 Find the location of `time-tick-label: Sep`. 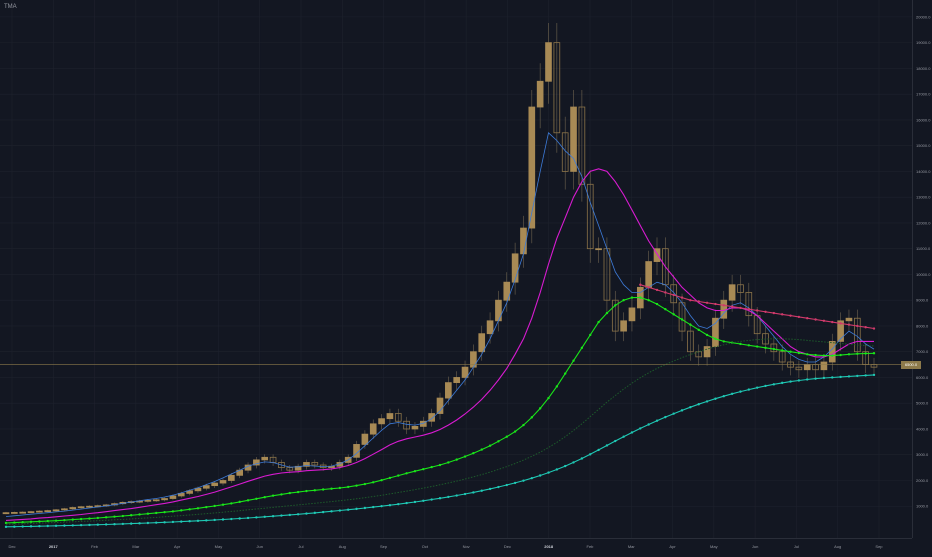

time-tick-label: Sep is located at coordinates (384, 546).